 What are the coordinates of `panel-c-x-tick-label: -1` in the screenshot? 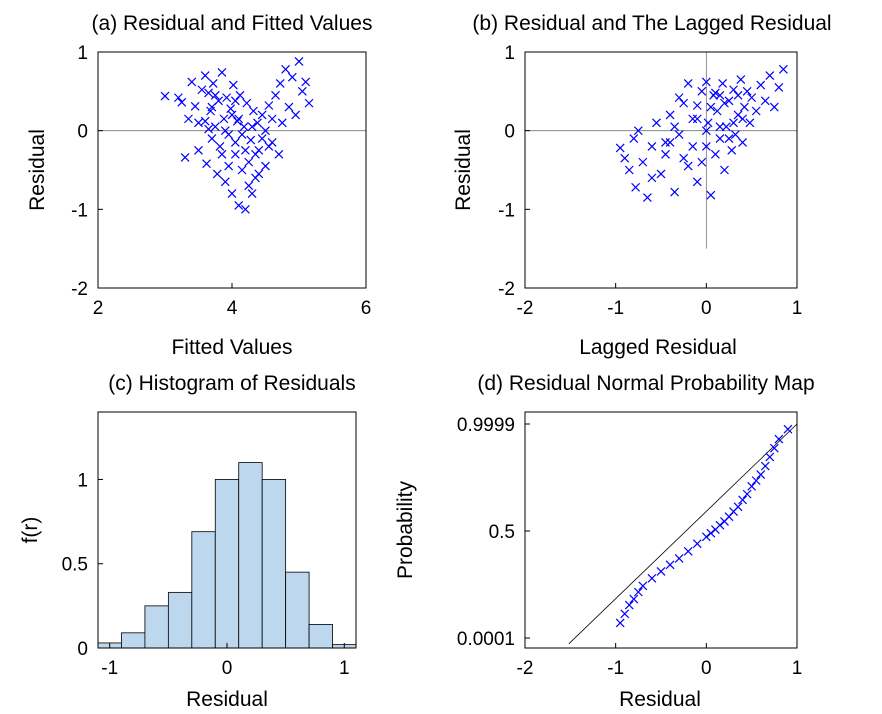 It's located at (109, 668).